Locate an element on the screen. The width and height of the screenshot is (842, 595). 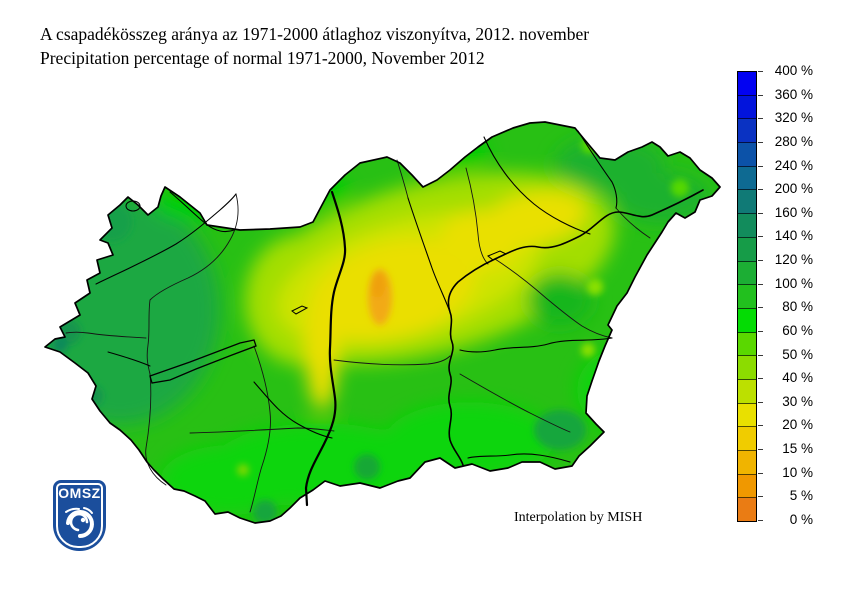
legend-label: 160 % is located at coordinates (793, 212).